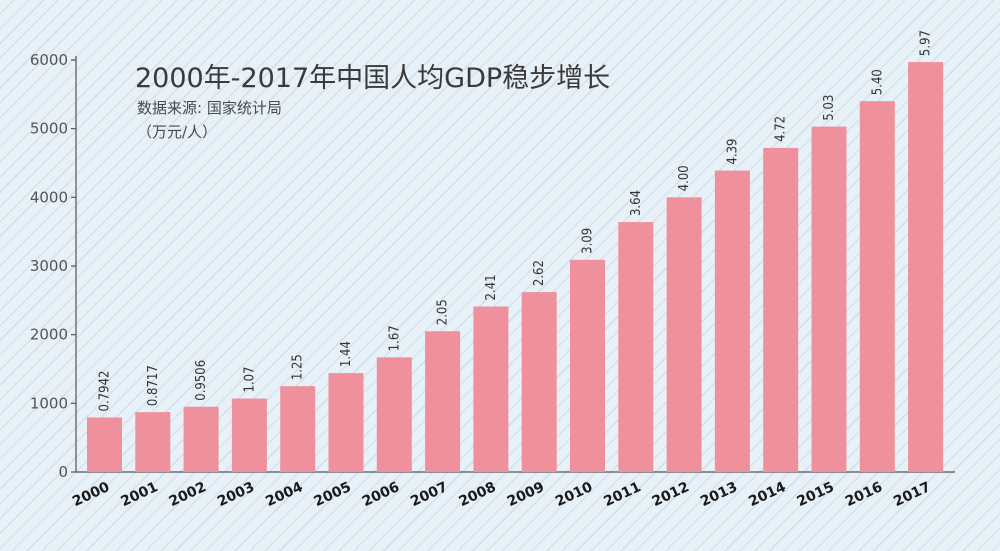 This screenshot has width=1000, height=551. Describe the element at coordinates (526, 494) in the screenshot. I see `x-tick-label: 2009` at that location.